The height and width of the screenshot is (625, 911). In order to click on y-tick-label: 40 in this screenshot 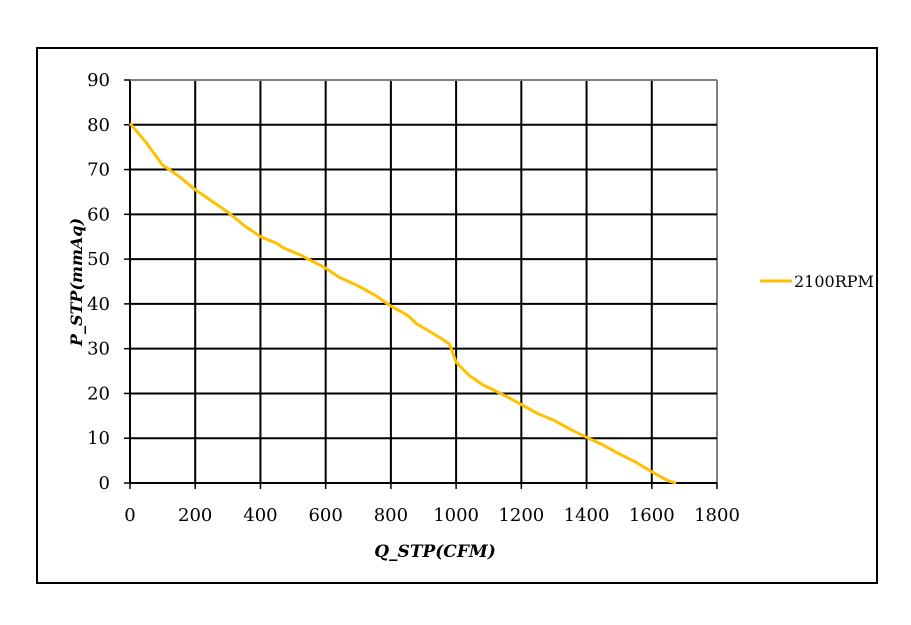, I will do `click(98, 304)`.